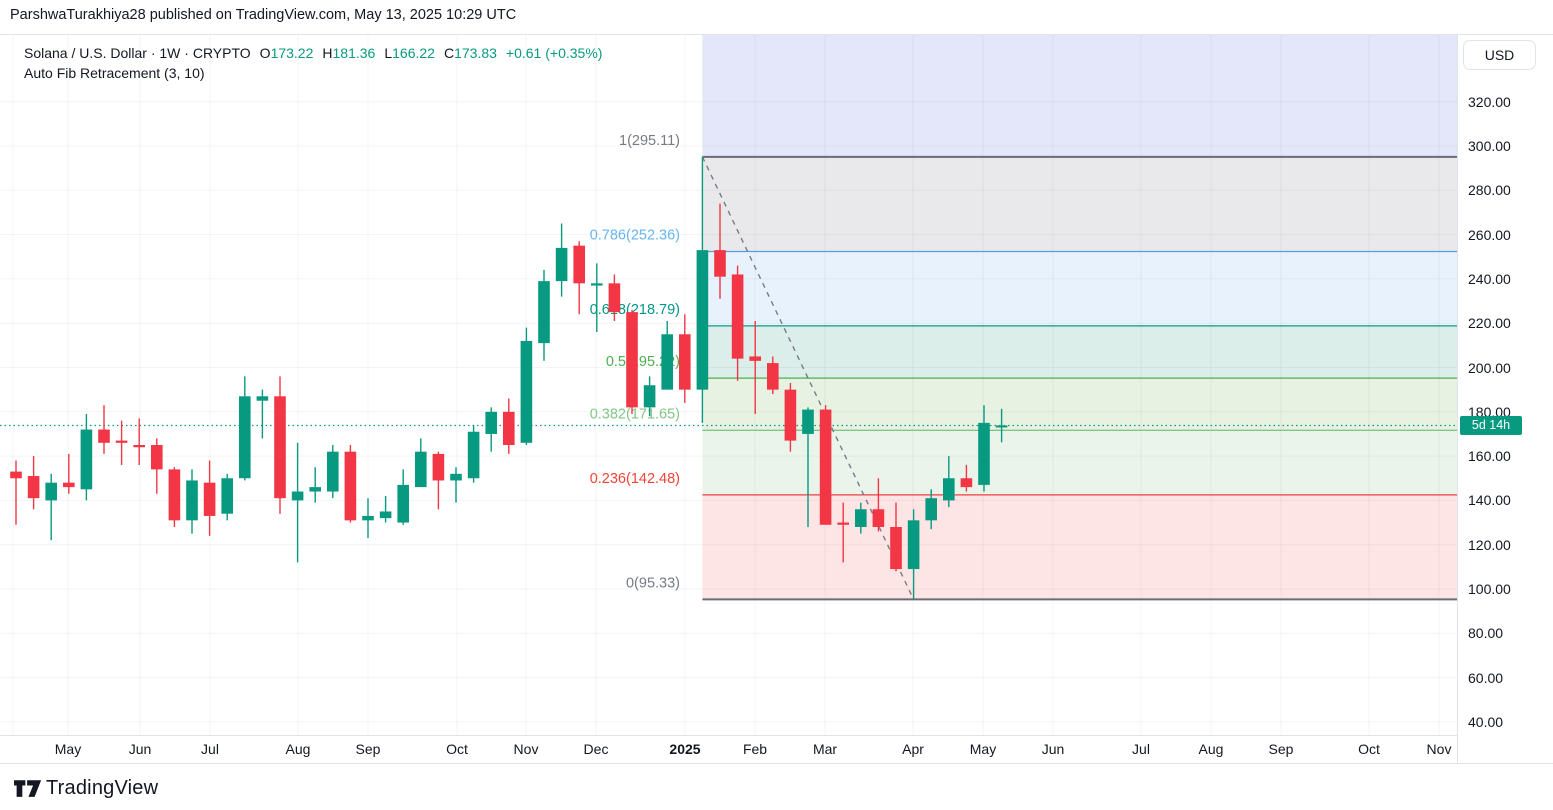  Describe the element at coordinates (1489, 101) in the screenshot. I see `price-tick: 320.00` at that location.